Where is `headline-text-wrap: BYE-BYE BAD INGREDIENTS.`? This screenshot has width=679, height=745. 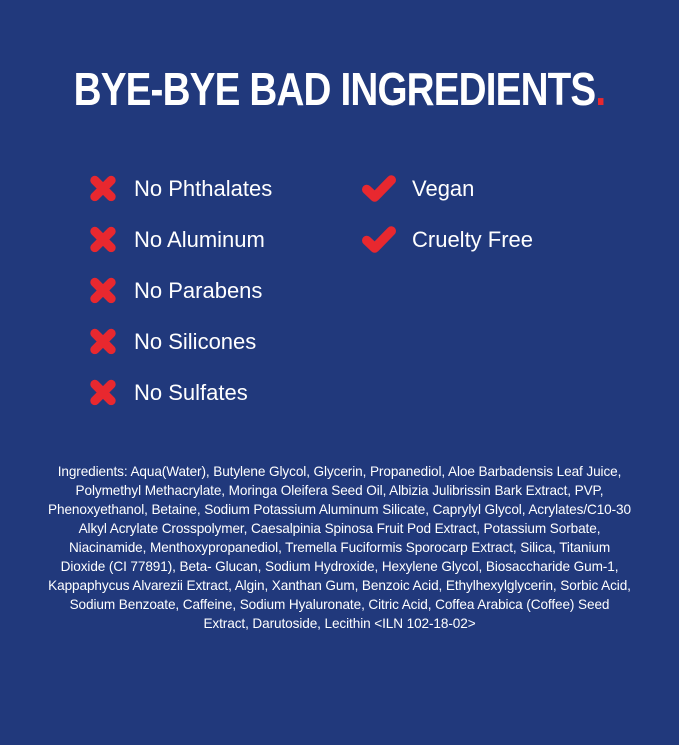
headline-text-wrap: BYE-BYE BAD INGREDIENTS. is located at coordinates (340, 89).